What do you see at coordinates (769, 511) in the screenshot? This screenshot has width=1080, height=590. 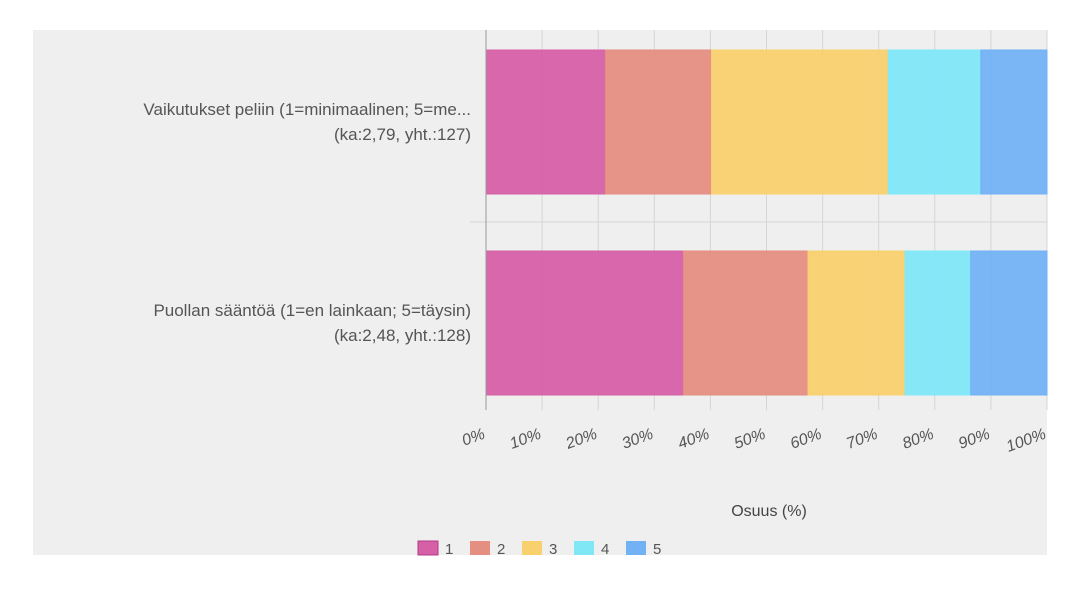 I see `x-axis-label: Osuus (%)` at bounding box center [769, 511].